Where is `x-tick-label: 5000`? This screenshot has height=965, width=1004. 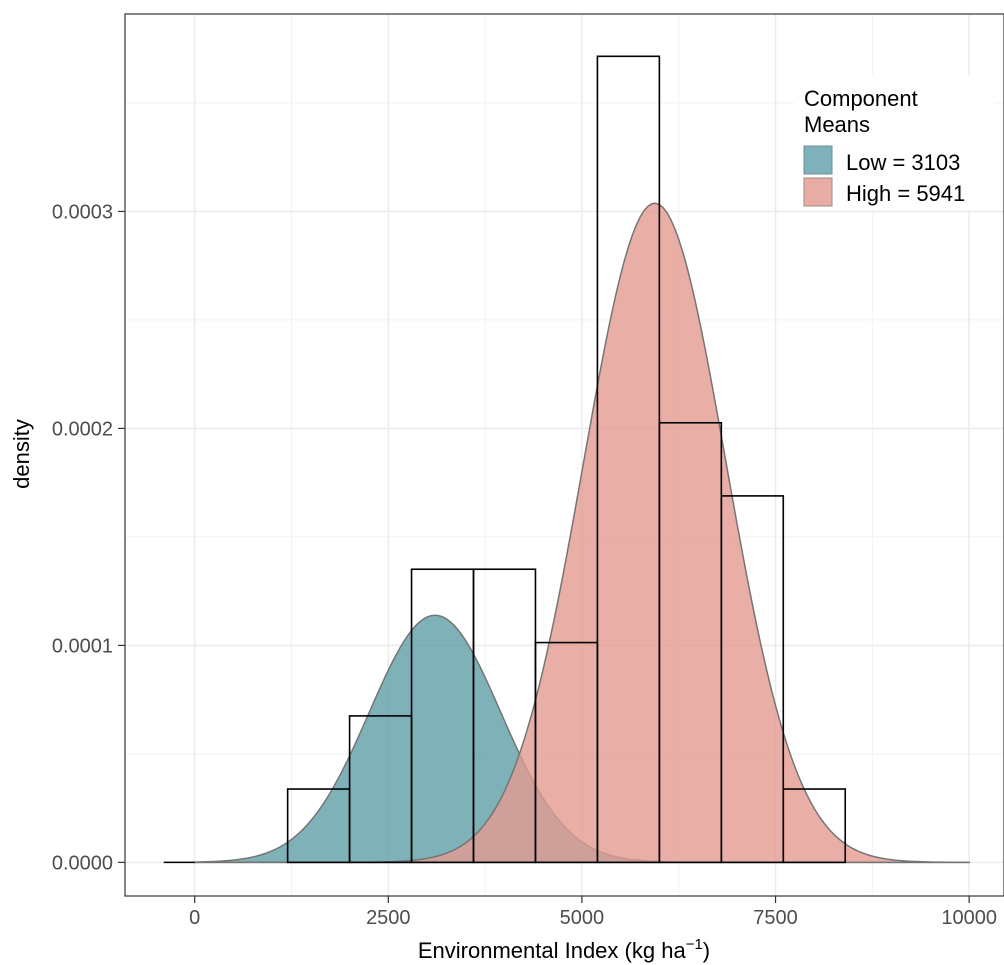 x-tick-label: 5000 is located at coordinates (582, 918).